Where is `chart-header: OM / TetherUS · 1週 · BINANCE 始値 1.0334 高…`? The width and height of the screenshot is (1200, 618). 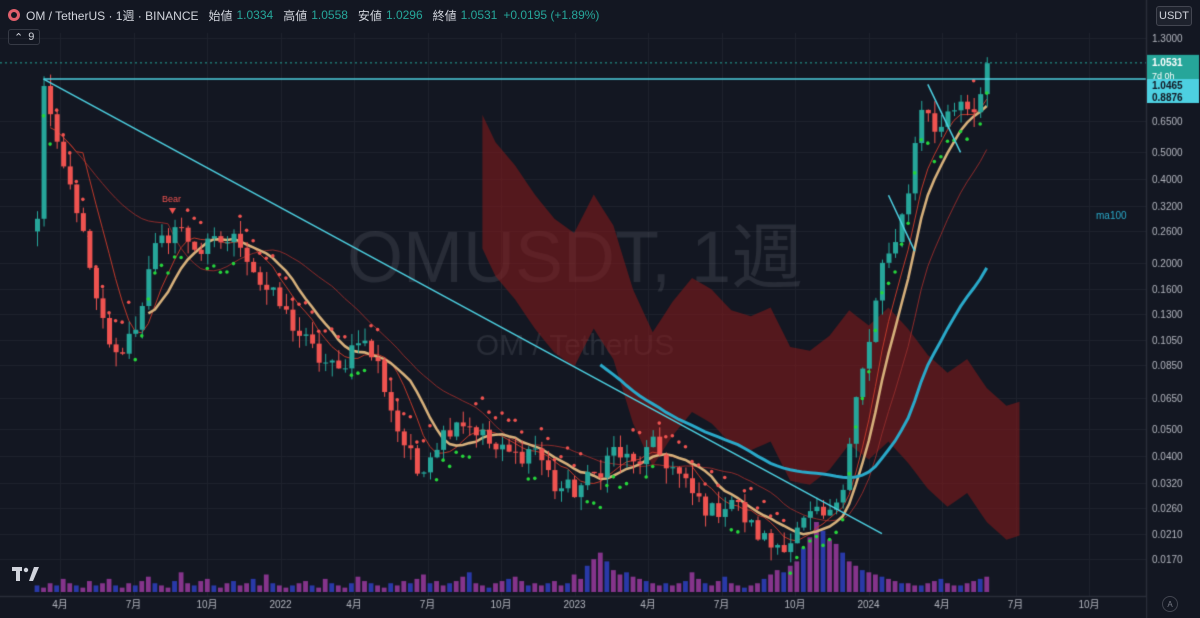 chart-header: OM / TetherUS · 1週 · BINANCE 始値 1.0334 高… is located at coordinates (303, 15).